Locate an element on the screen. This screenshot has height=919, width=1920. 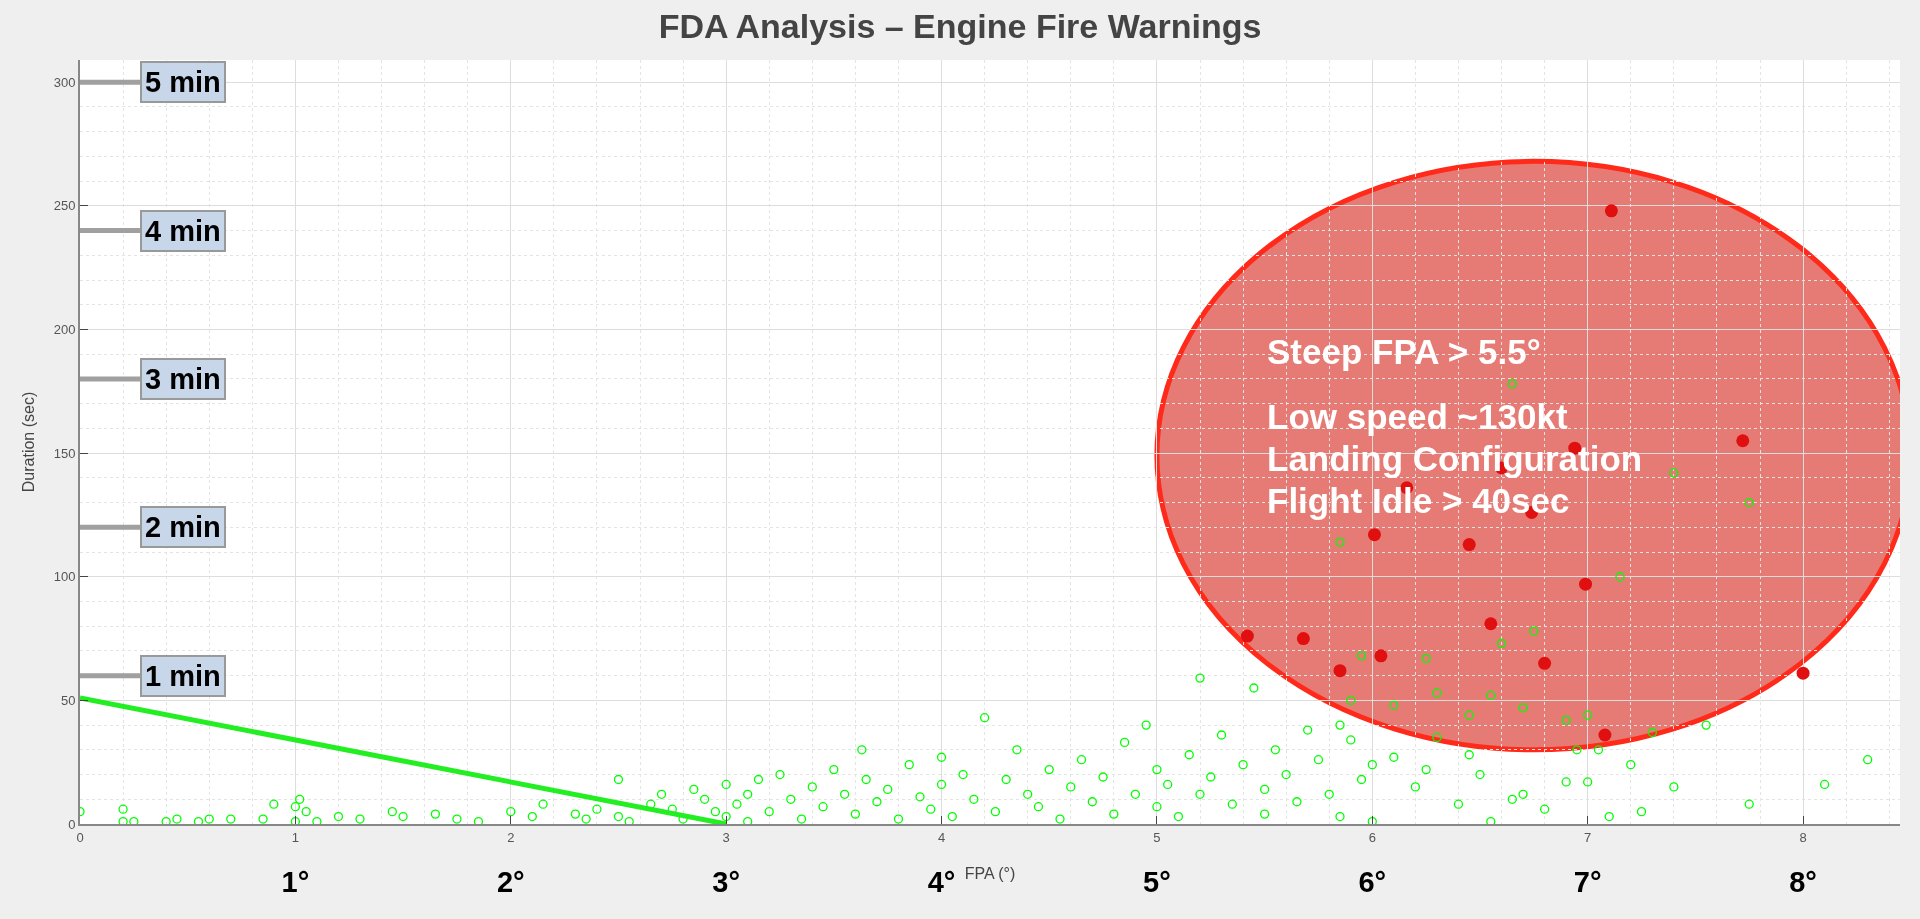
y-tick-label: 250 is located at coordinates (64, 206).